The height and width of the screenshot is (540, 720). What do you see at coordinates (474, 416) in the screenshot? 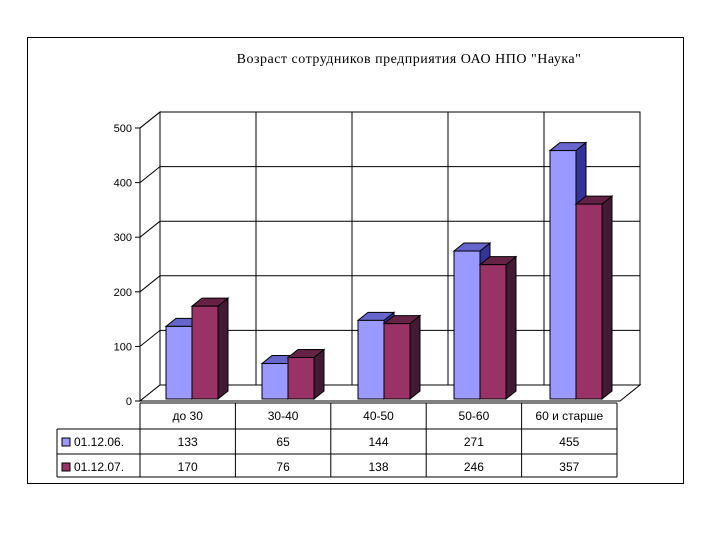
I see `category-label: 50-60` at bounding box center [474, 416].